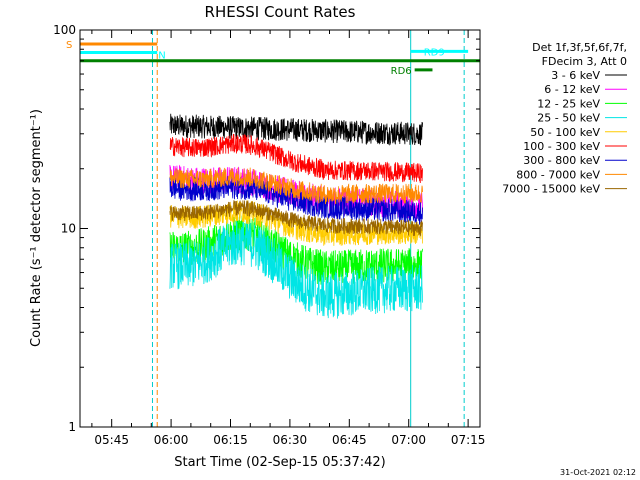  Describe the element at coordinates (568, 103) in the screenshot. I see `legend-entry-label-2: 12 - 25 keV` at that location.